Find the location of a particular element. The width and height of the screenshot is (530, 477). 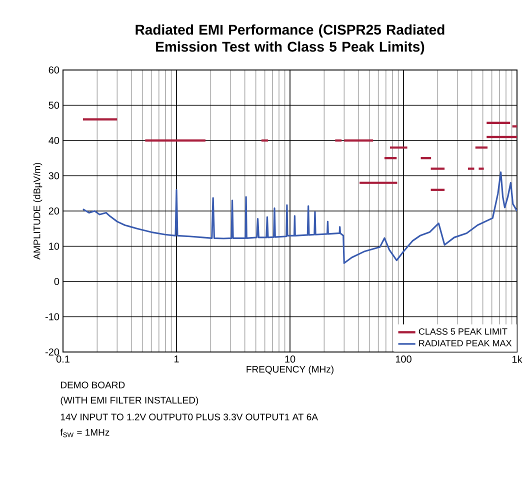

x-axis-title: FREQUENCY (MHz) is located at coordinates (290, 370).